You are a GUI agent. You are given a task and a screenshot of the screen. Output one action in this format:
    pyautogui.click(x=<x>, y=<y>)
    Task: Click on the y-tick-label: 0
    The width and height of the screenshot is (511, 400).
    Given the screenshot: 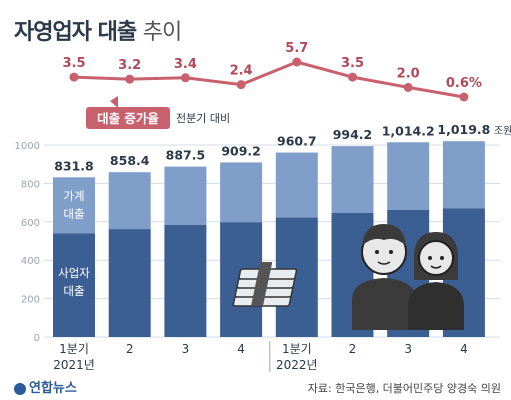 What is the action you would take?
    pyautogui.click(x=37, y=338)
    